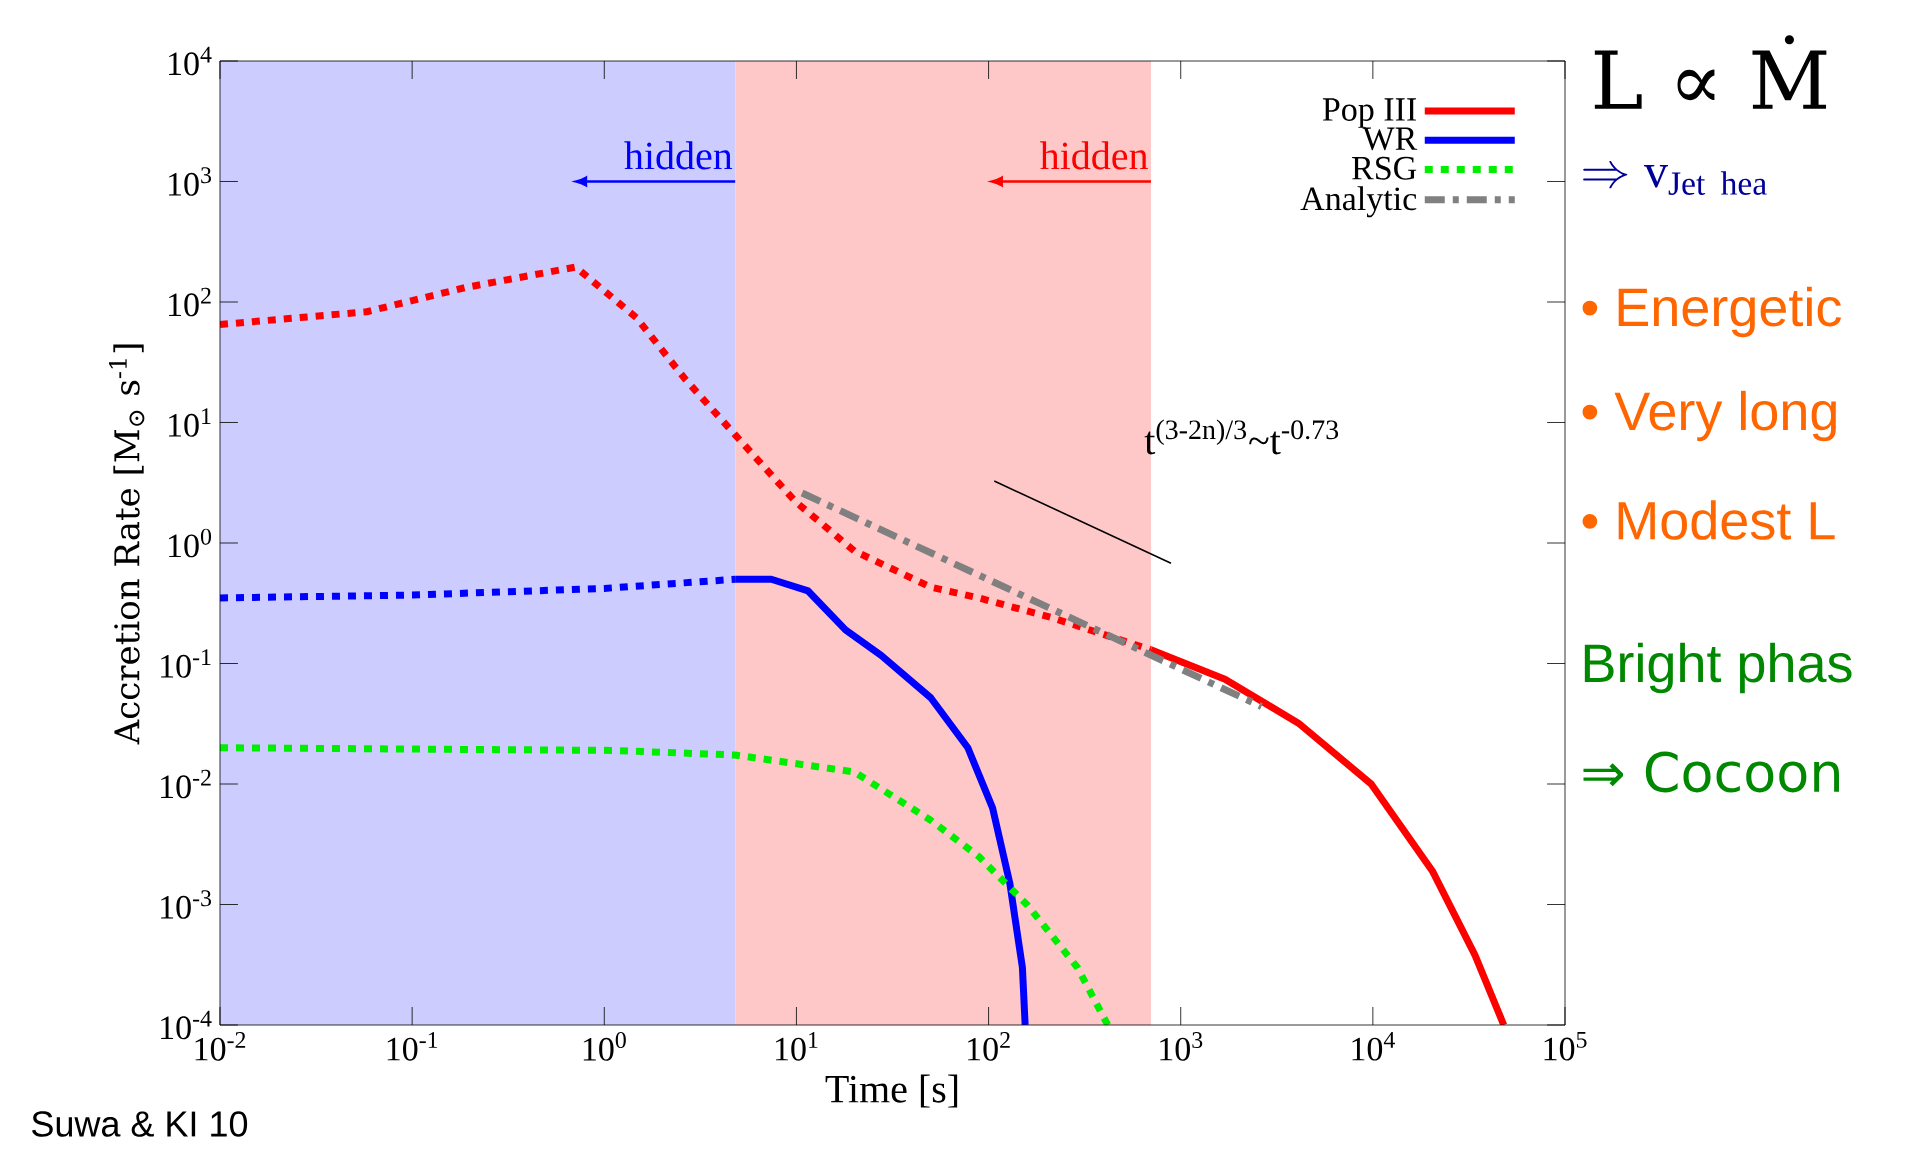 The width and height of the screenshot is (1920, 1168). Describe the element at coordinates (1718, 668) in the screenshot. I see `text: Bright phas` at that location.